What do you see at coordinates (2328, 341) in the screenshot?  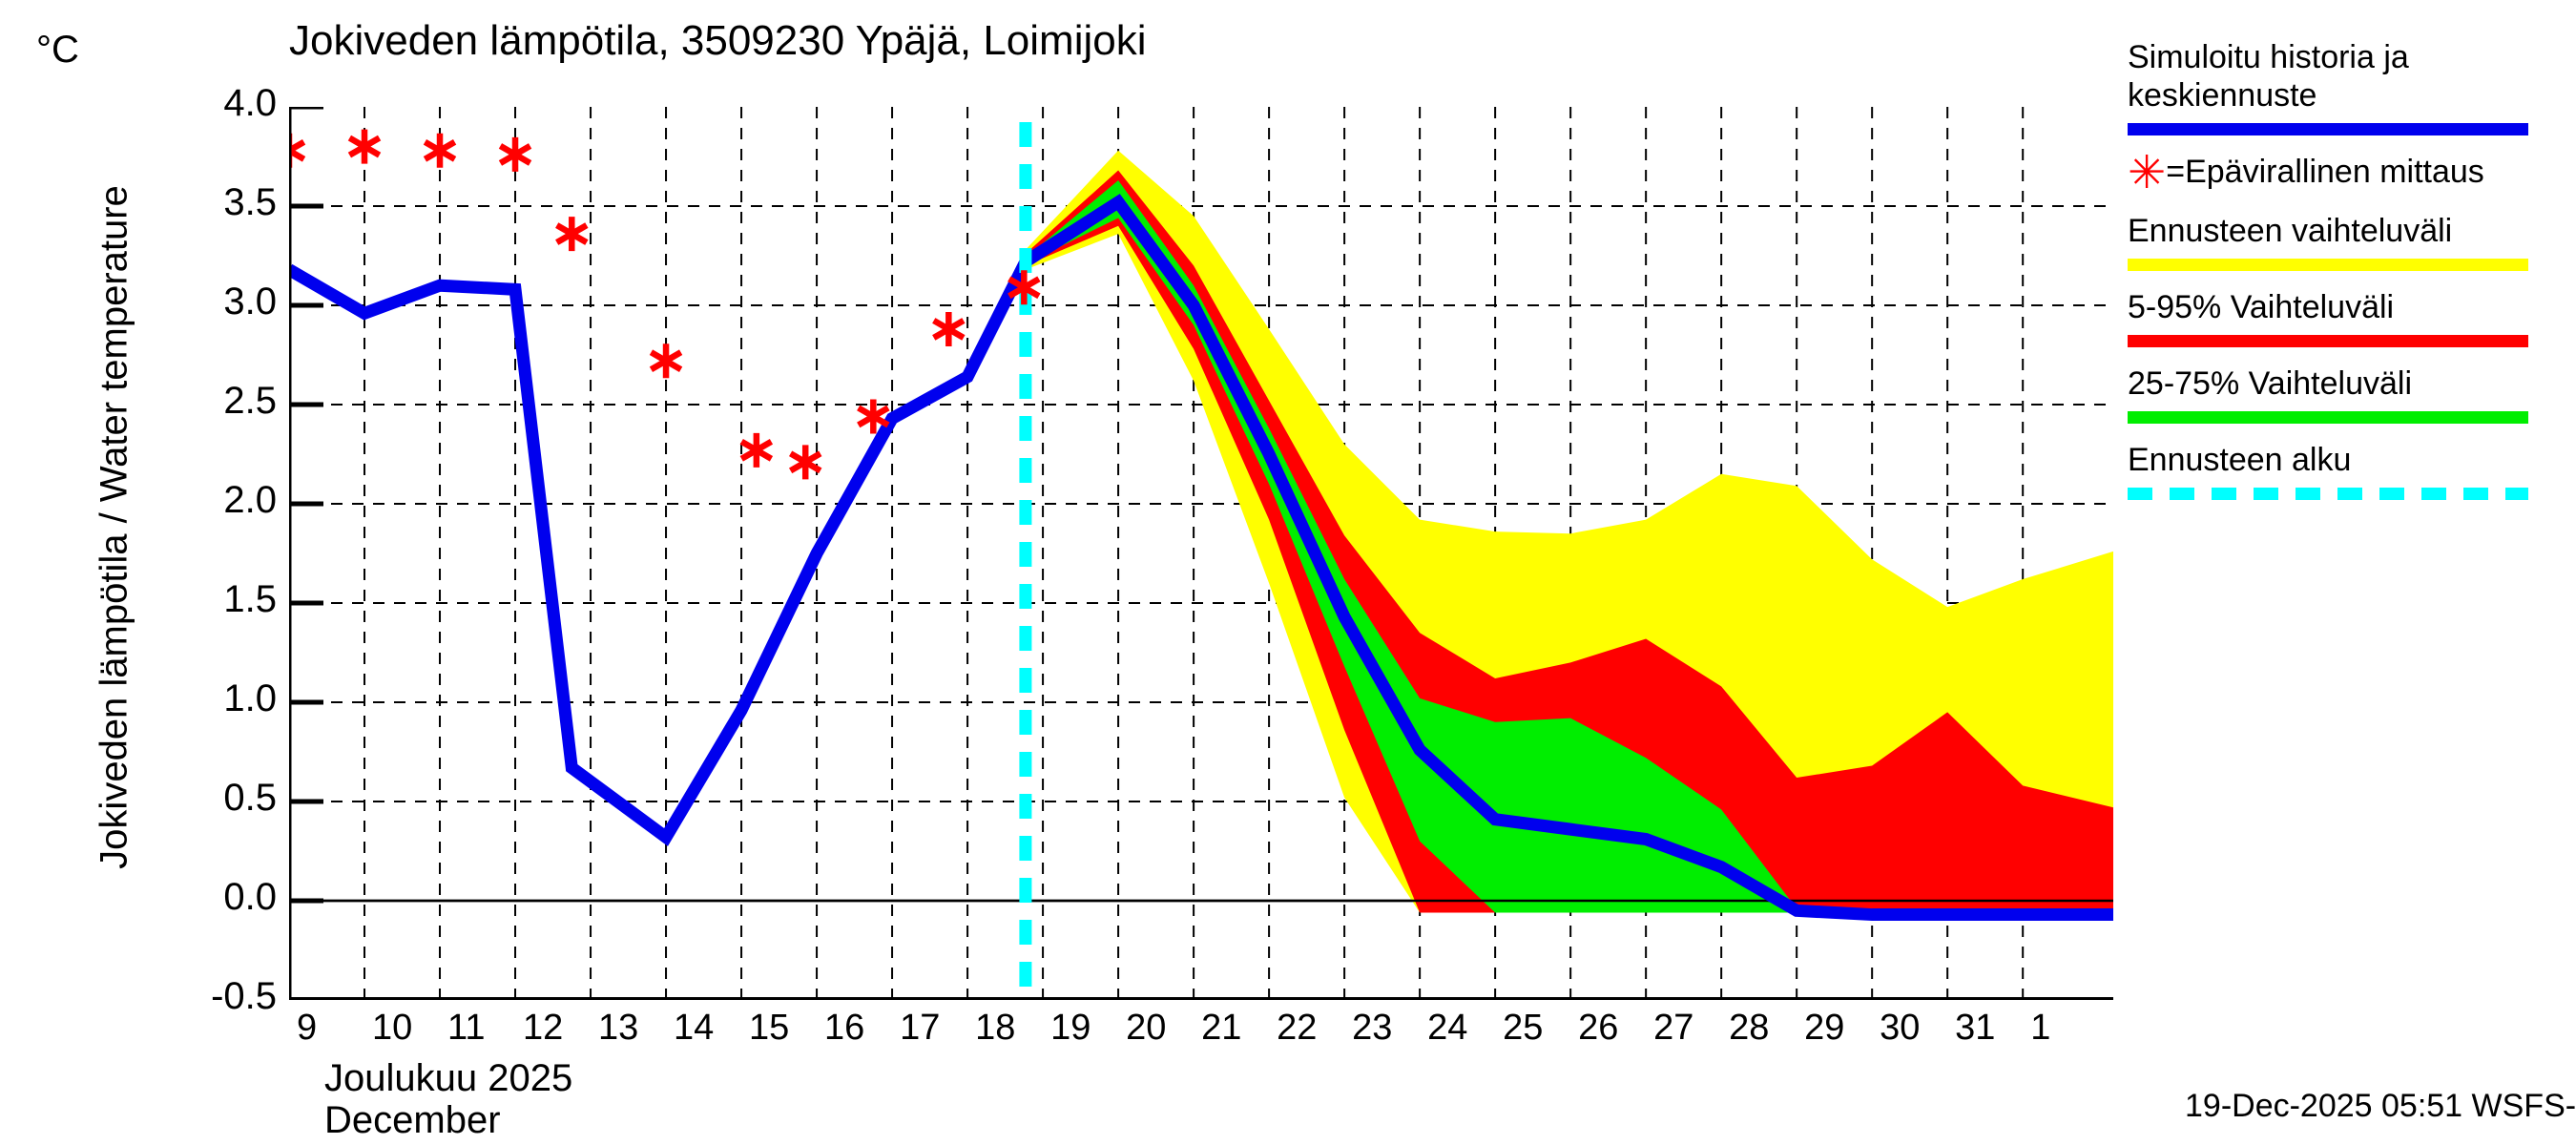 I see `legend-swatch-p595` at bounding box center [2328, 341].